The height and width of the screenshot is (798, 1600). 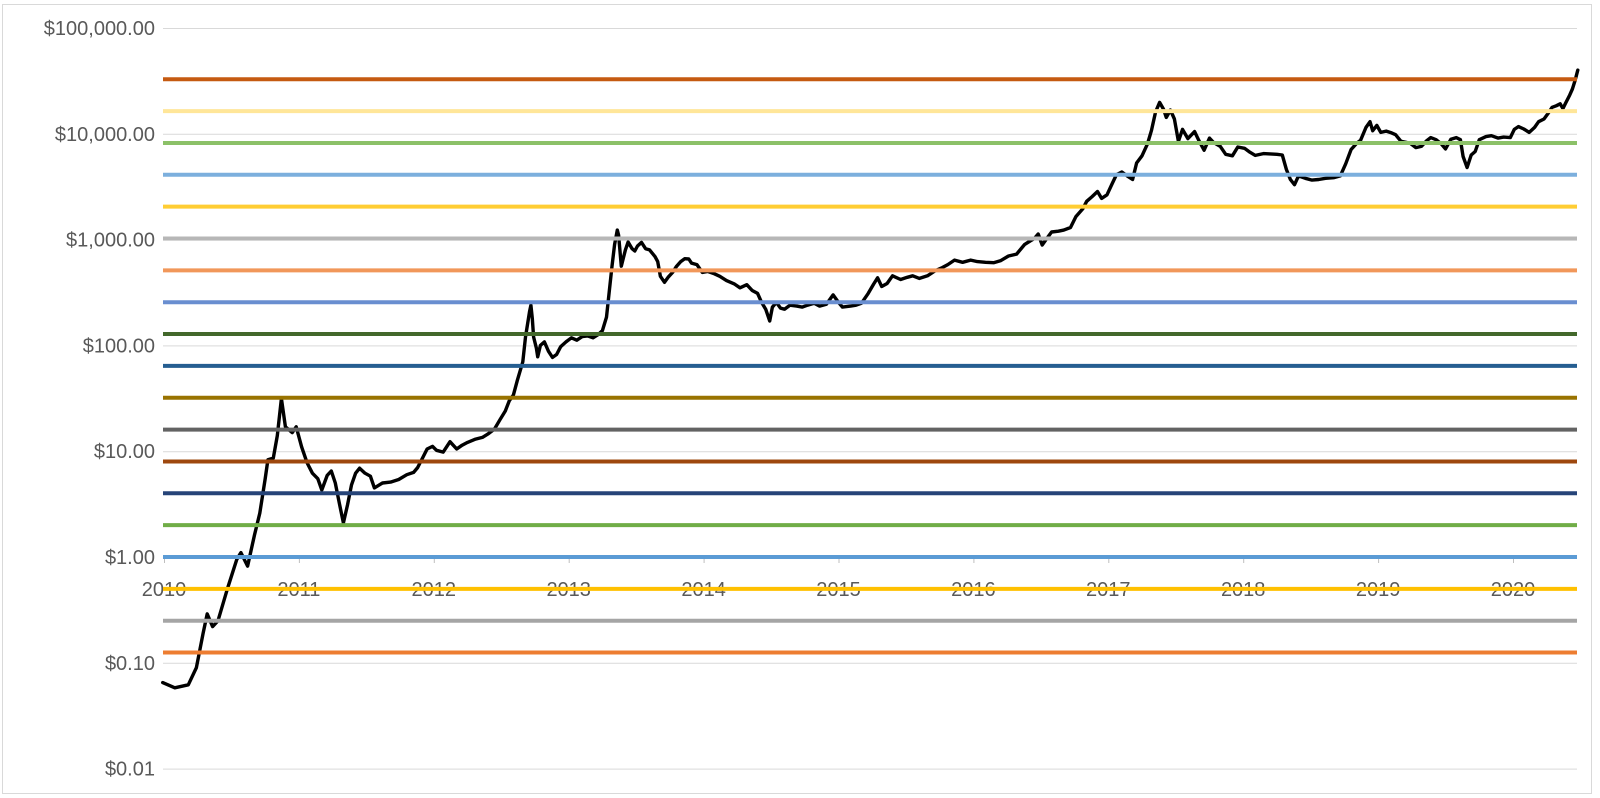 What do you see at coordinates (130, 558) in the screenshot?
I see `y-axis-label: $1.00` at bounding box center [130, 558].